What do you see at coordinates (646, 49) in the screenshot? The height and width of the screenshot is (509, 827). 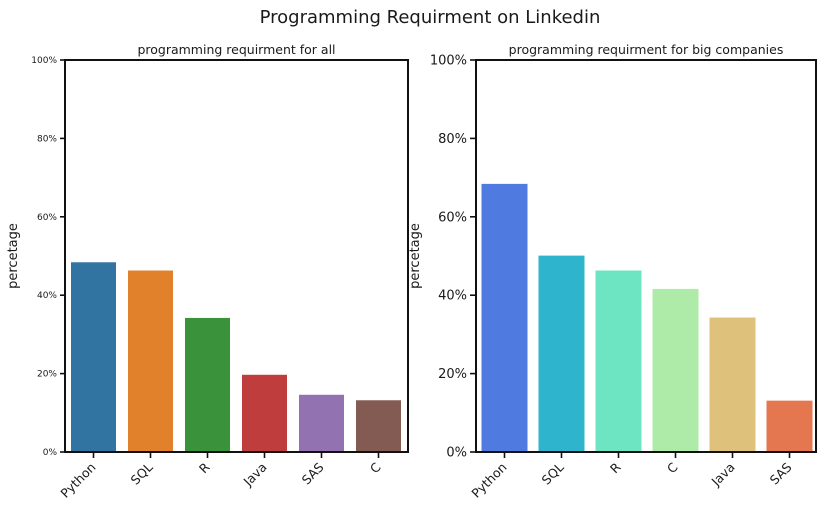 I see `subplot-title: programming requirment for big companies` at bounding box center [646, 49].